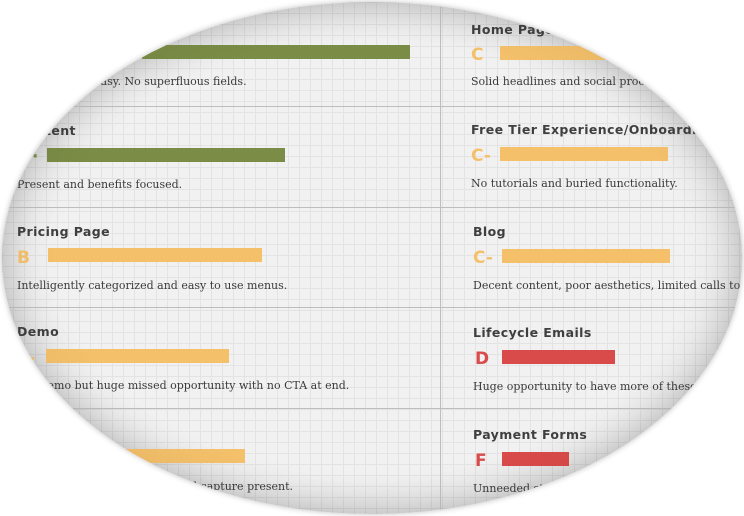  What do you see at coordinates (440, 258) in the screenshot?
I see `column-divider` at bounding box center [440, 258].